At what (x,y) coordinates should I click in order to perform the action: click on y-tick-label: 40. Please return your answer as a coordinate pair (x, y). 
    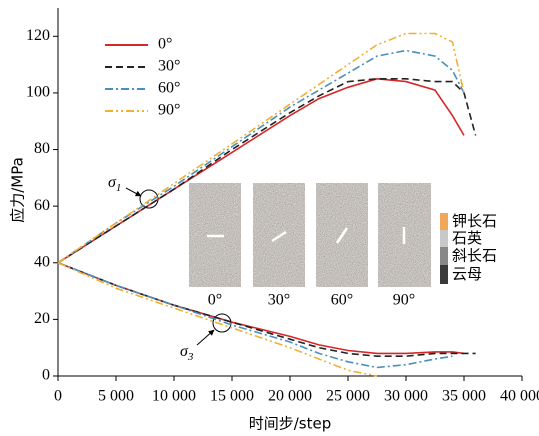
    Looking at the image, I should click on (42, 261).